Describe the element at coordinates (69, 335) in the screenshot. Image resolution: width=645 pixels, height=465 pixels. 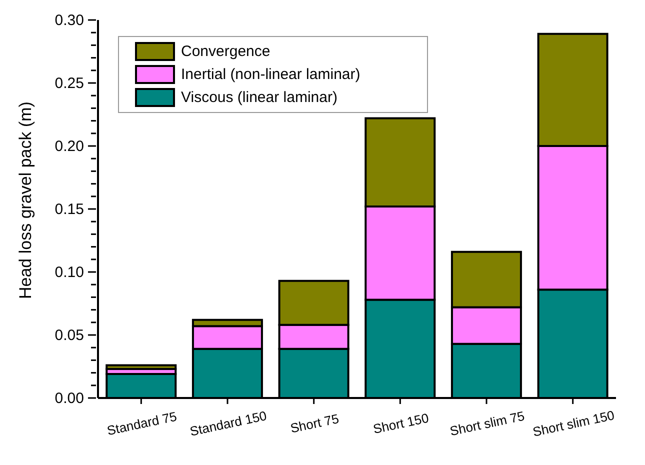
I see `y-tick-label: 0.05` at that location.